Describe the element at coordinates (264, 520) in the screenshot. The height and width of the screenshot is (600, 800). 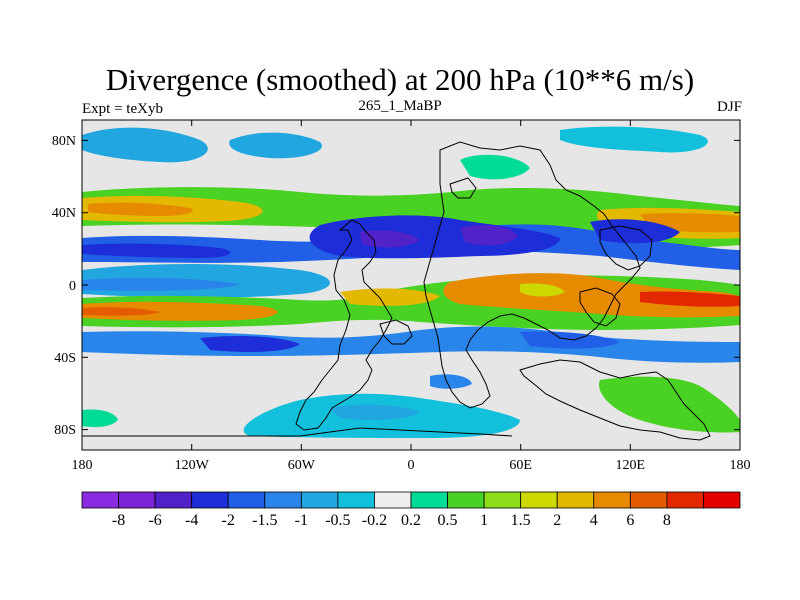
I see `colorbar-label: -1.5` at that location.